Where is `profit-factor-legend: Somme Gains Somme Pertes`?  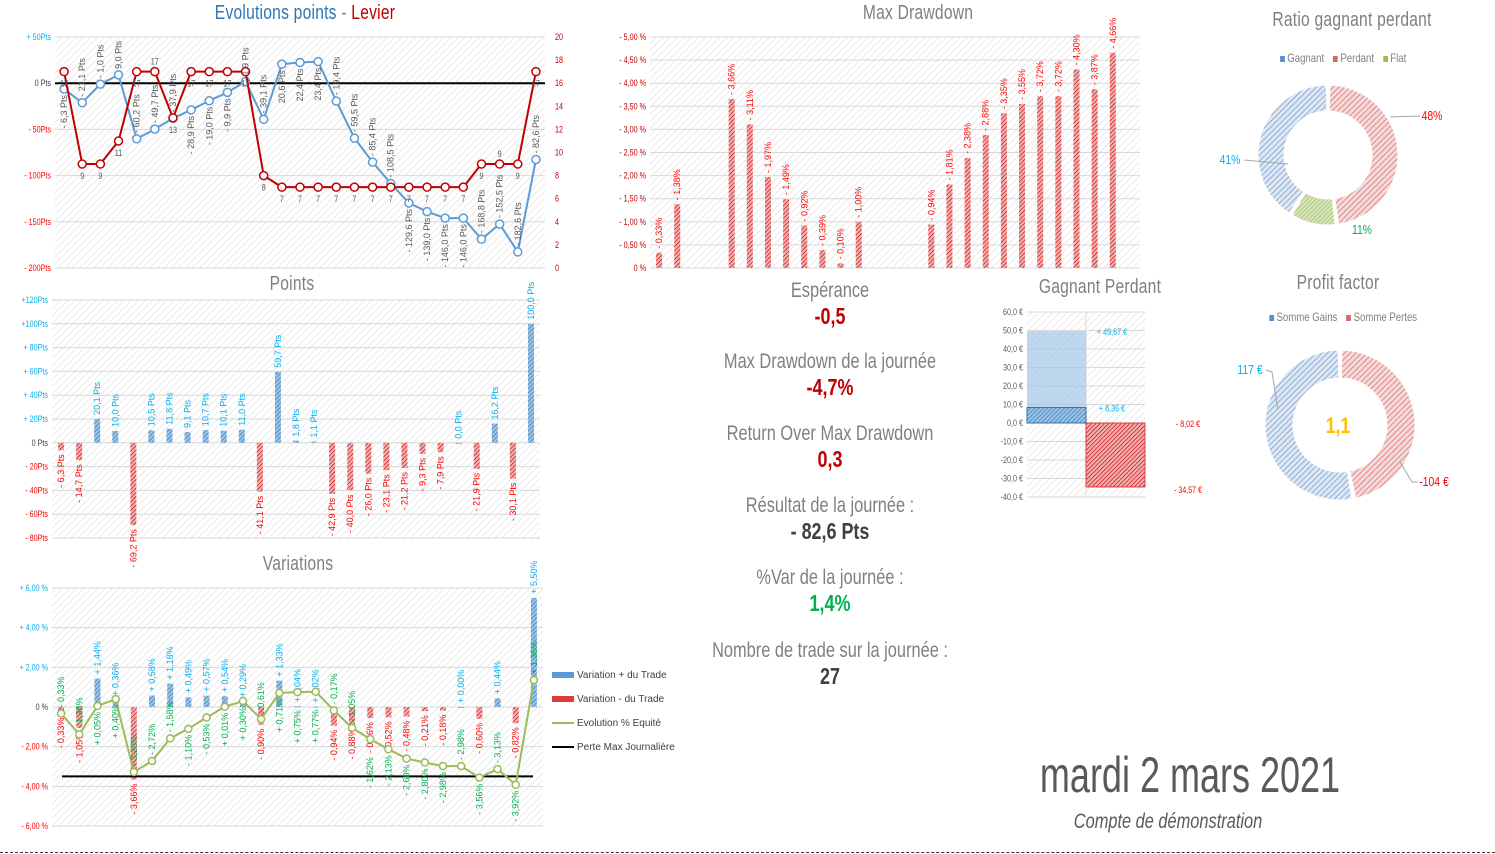 profit-factor-legend: Somme Gains Somme Pertes is located at coordinates (1340, 317).